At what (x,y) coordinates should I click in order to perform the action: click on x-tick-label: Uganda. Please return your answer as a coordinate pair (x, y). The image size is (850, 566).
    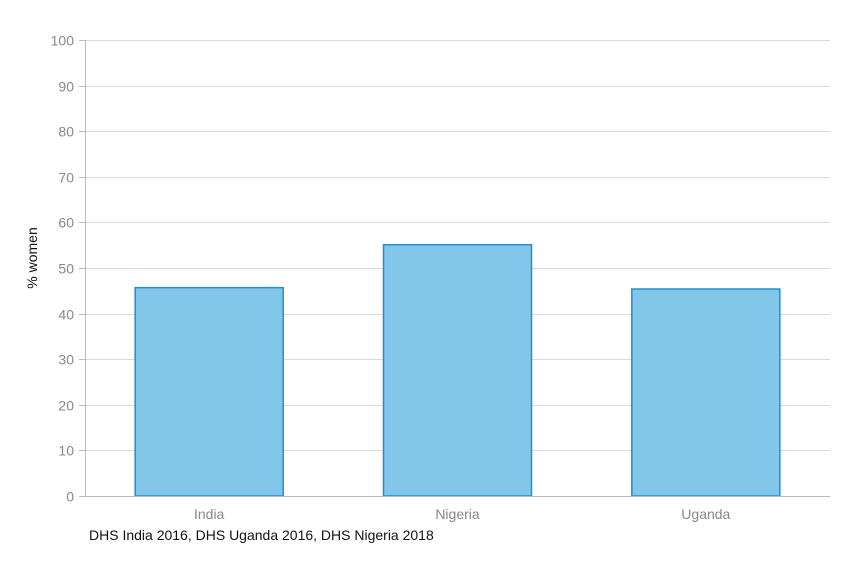
    Looking at the image, I should click on (705, 514).